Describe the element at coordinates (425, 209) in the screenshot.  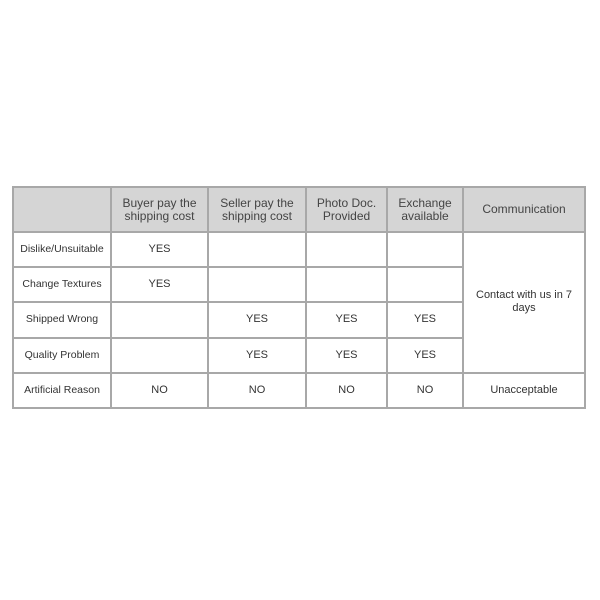
I see `header-exchange: Exchange available` at that location.